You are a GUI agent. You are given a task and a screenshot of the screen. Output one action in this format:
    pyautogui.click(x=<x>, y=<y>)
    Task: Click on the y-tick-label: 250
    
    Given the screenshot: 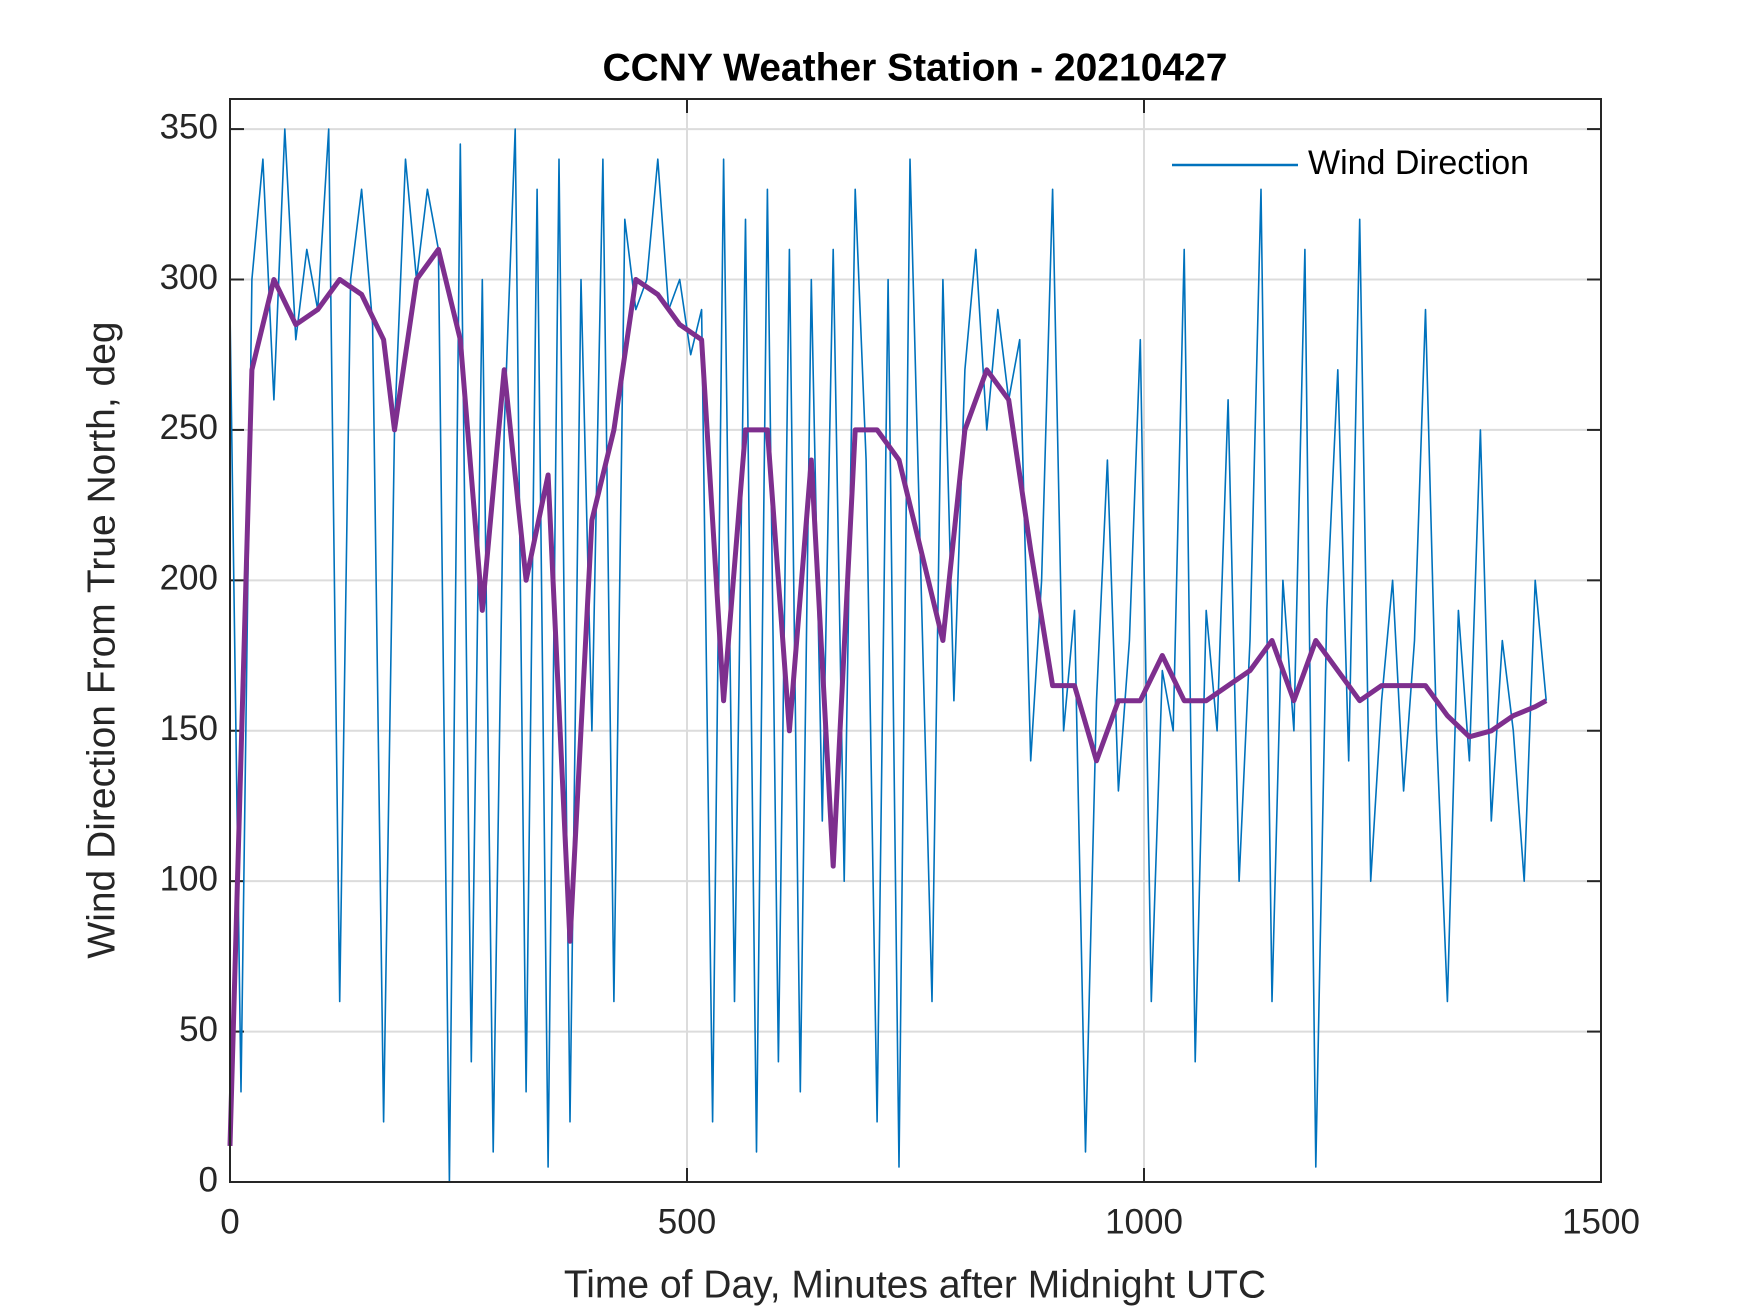 What is the action you would take?
    pyautogui.click(x=189, y=427)
    